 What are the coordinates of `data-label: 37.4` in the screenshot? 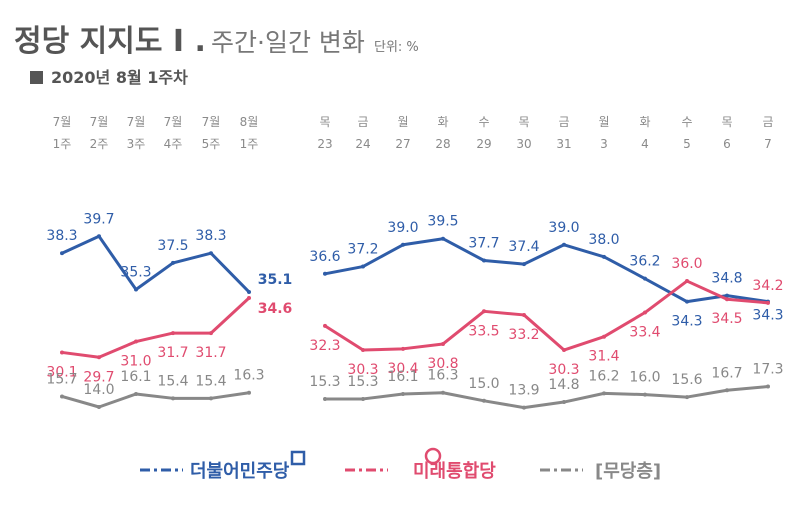 It's located at (523, 247).